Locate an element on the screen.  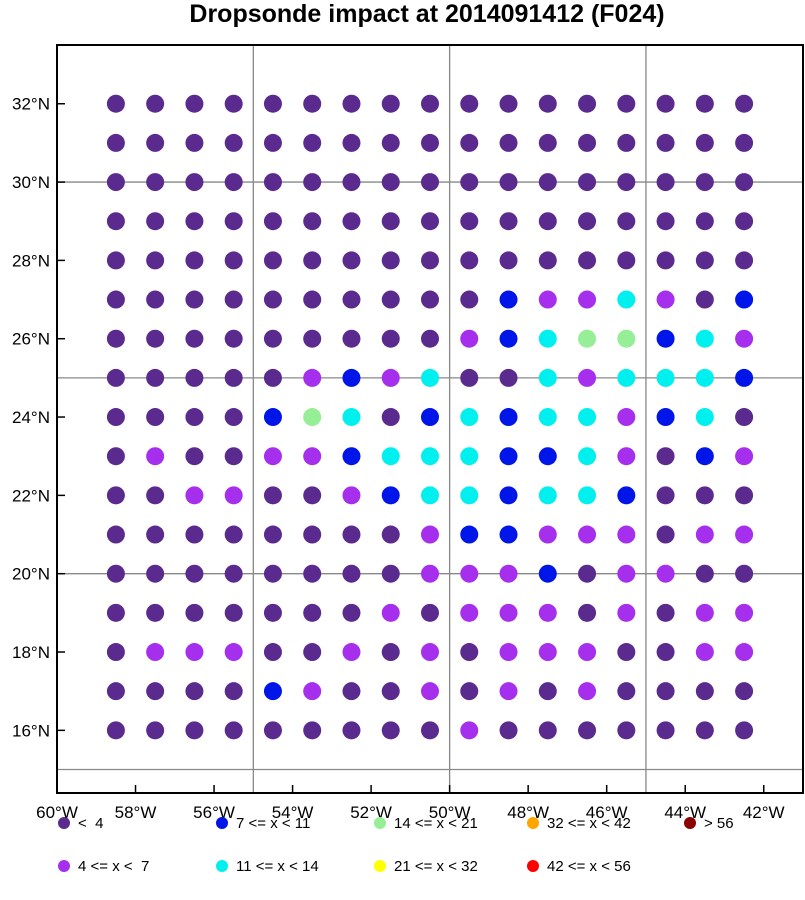
legend-label: > 56 is located at coordinates (719, 823).